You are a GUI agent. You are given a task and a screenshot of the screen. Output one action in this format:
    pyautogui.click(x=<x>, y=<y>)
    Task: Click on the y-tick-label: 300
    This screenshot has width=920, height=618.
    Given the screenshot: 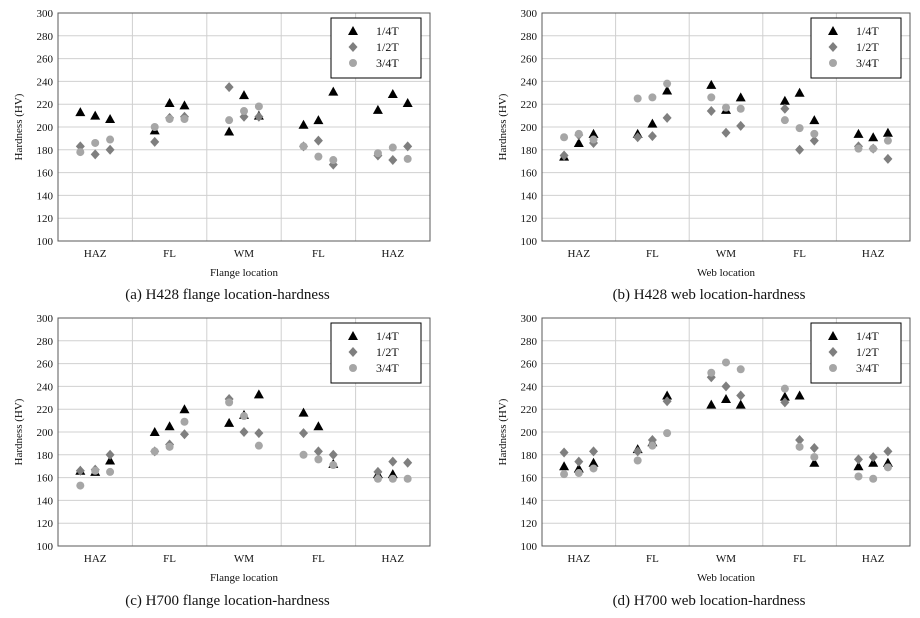 What is the action you would take?
    pyautogui.click(x=45, y=14)
    